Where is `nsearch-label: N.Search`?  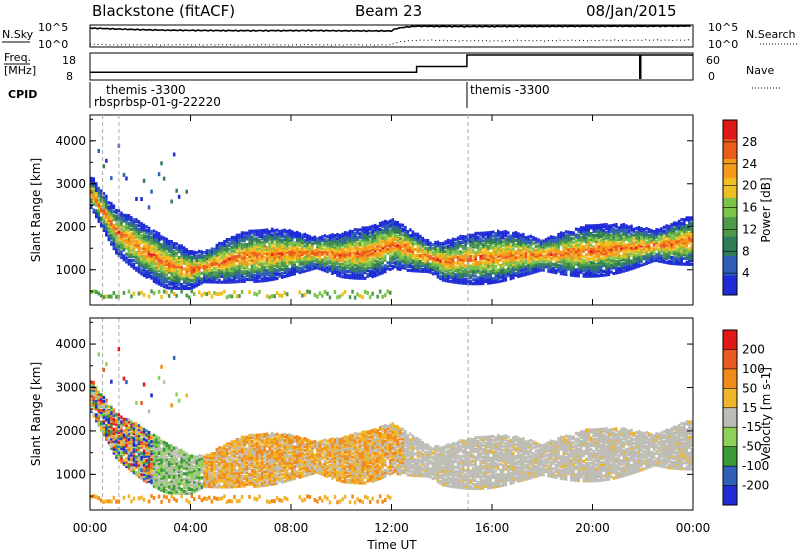
nsearch-label: N.Search is located at coordinates (771, 34).